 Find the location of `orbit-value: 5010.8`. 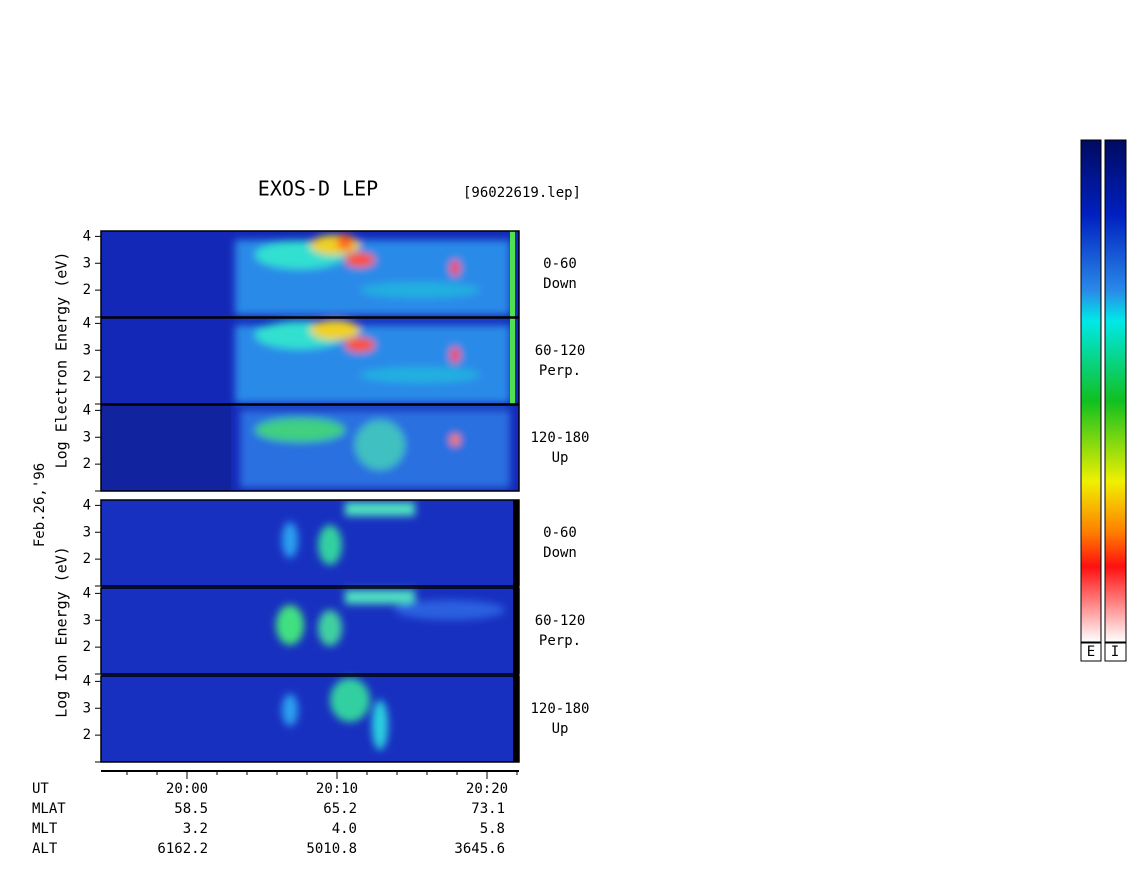

orbit-value: 5010.8 is located at coordinates (331, 849).